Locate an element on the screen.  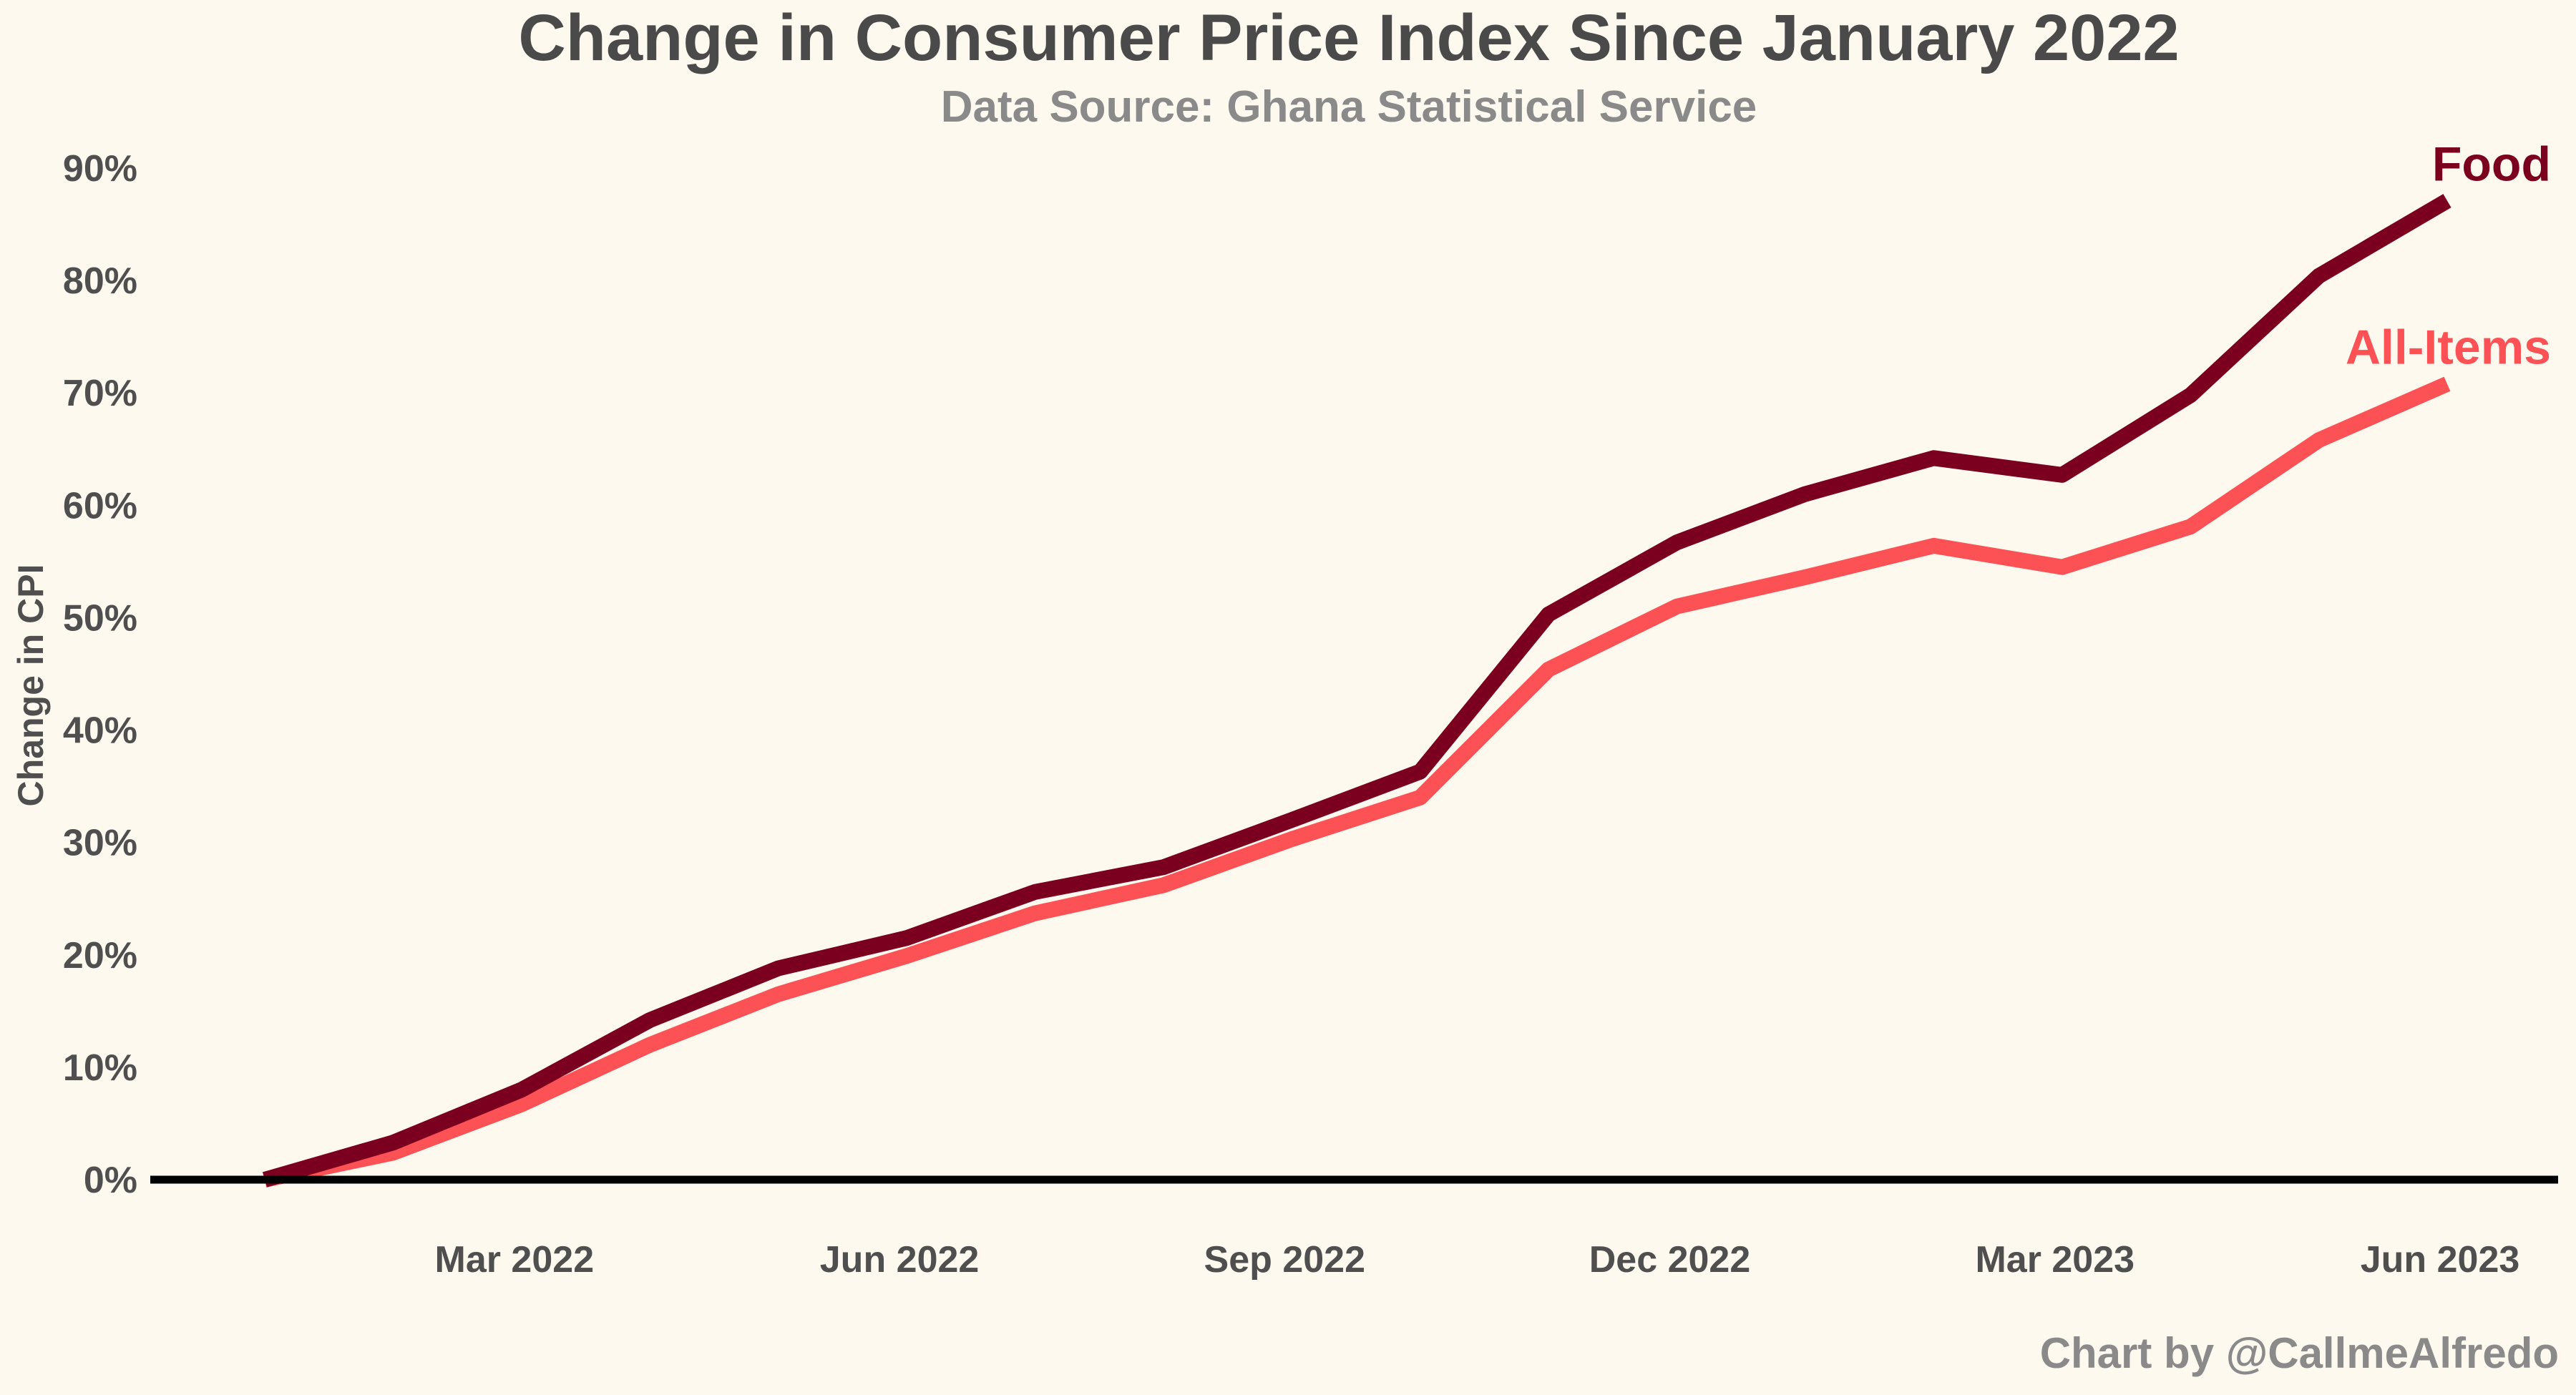
x-tick-label: Sep 2022 is located at coordinates (1285, 1260).